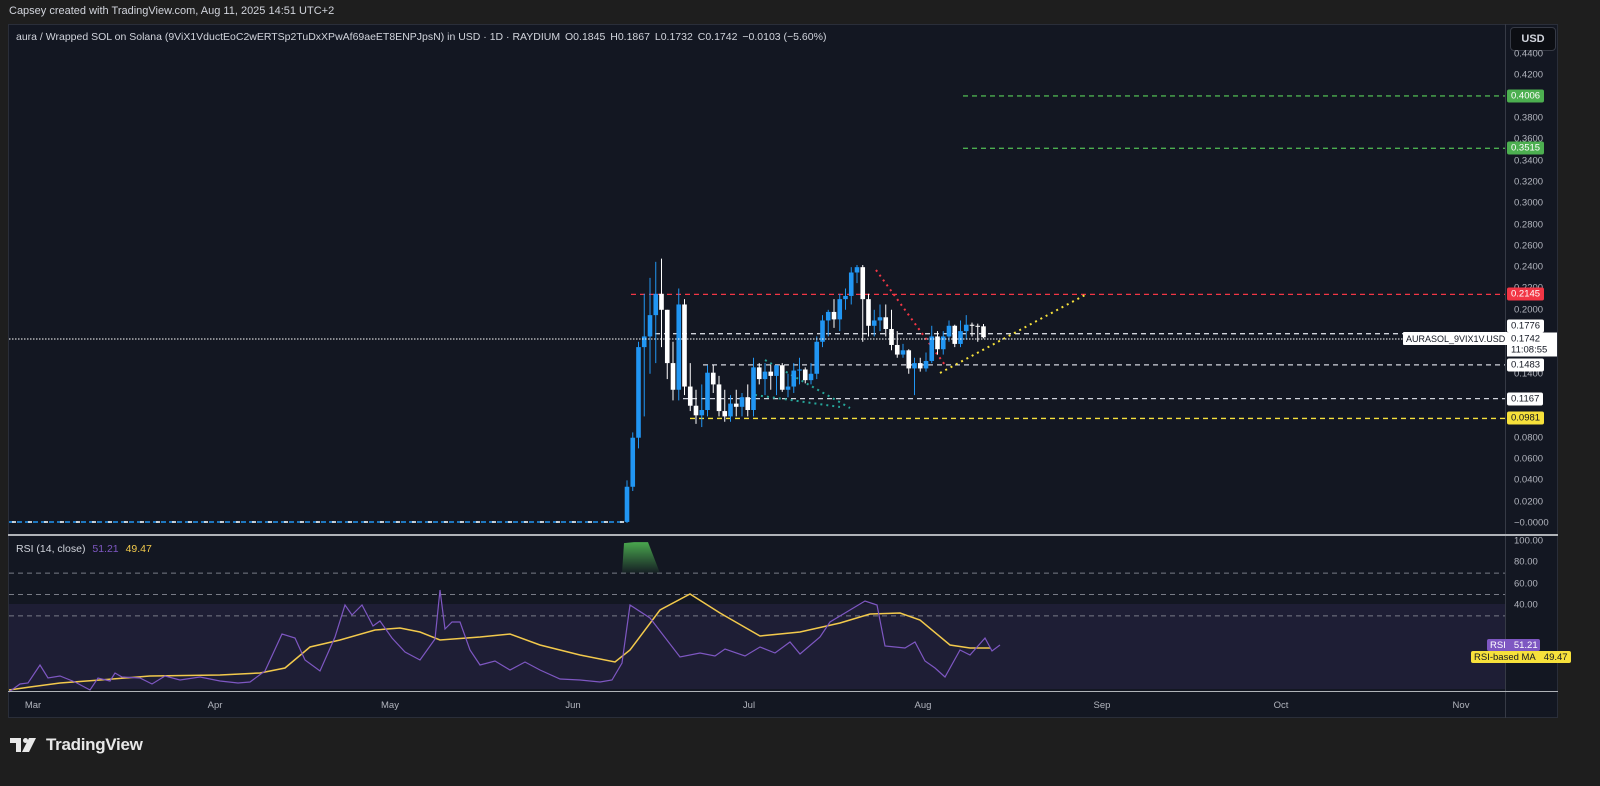 This screenshot has height=786, width=1600. Describe the element at coordinates (1529, 459) in the screenshot. I see `price-tick: 0.0600` at that location.